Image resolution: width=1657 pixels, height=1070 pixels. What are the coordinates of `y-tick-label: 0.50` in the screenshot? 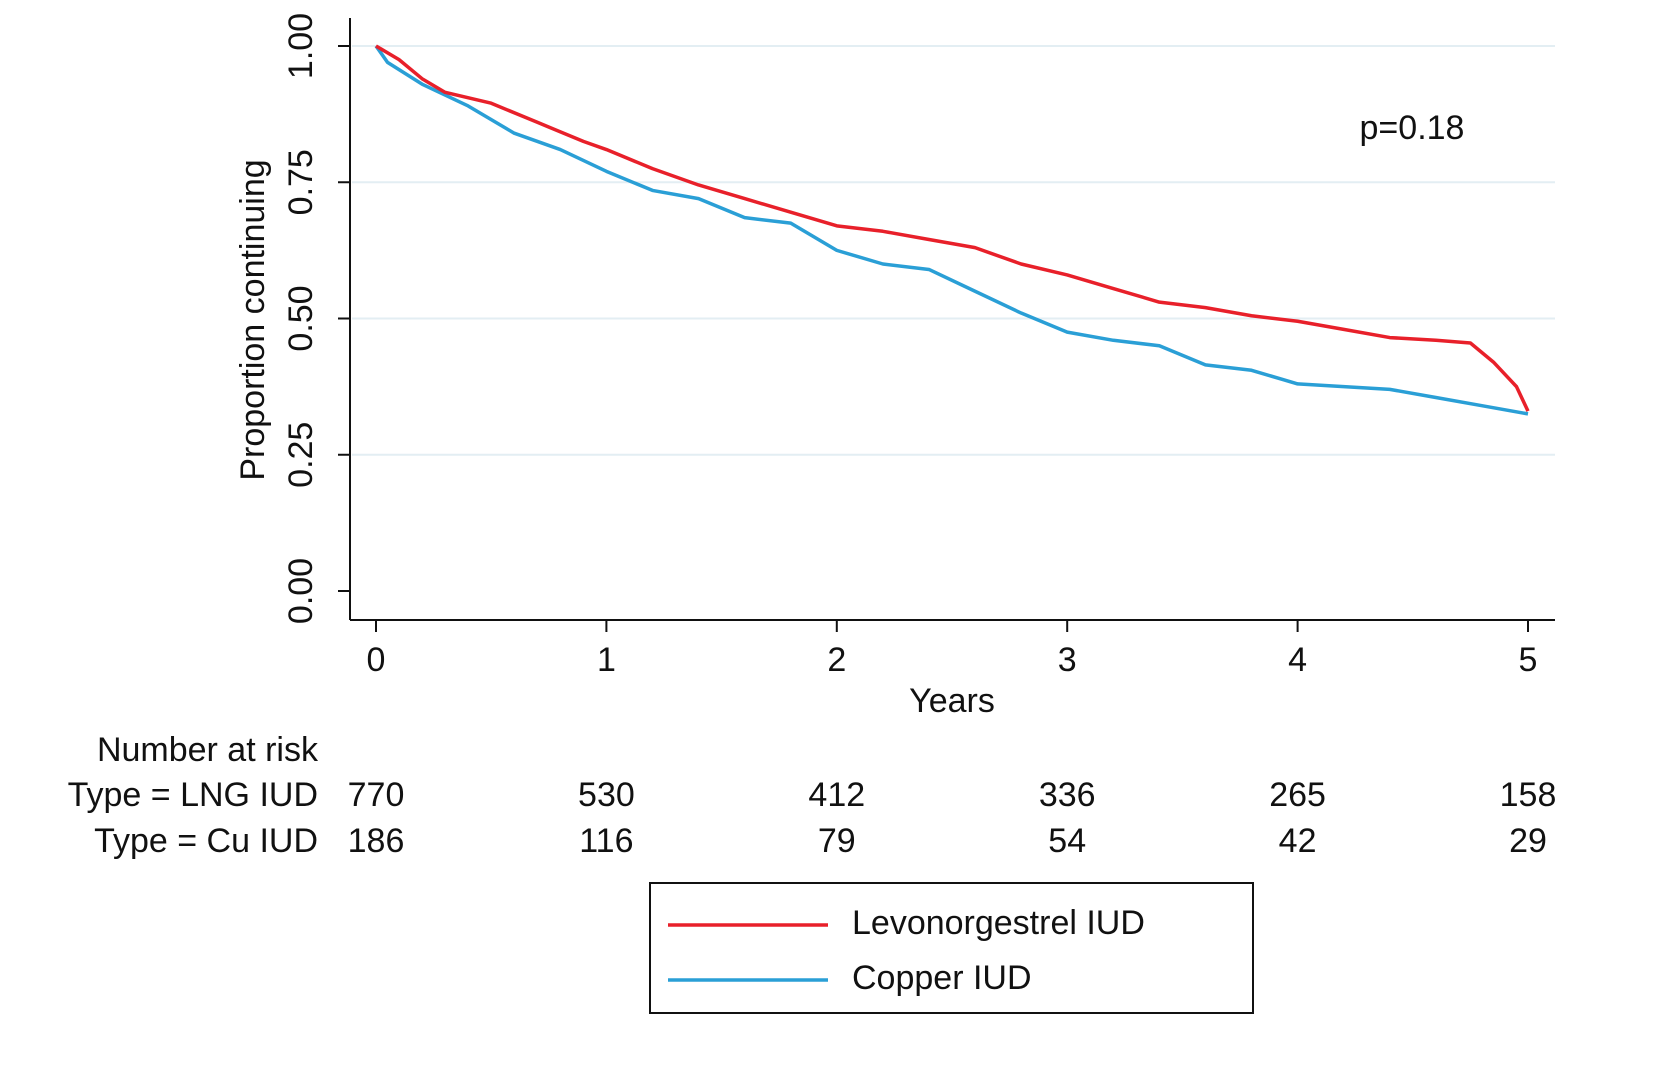 It's located at (301, 318).